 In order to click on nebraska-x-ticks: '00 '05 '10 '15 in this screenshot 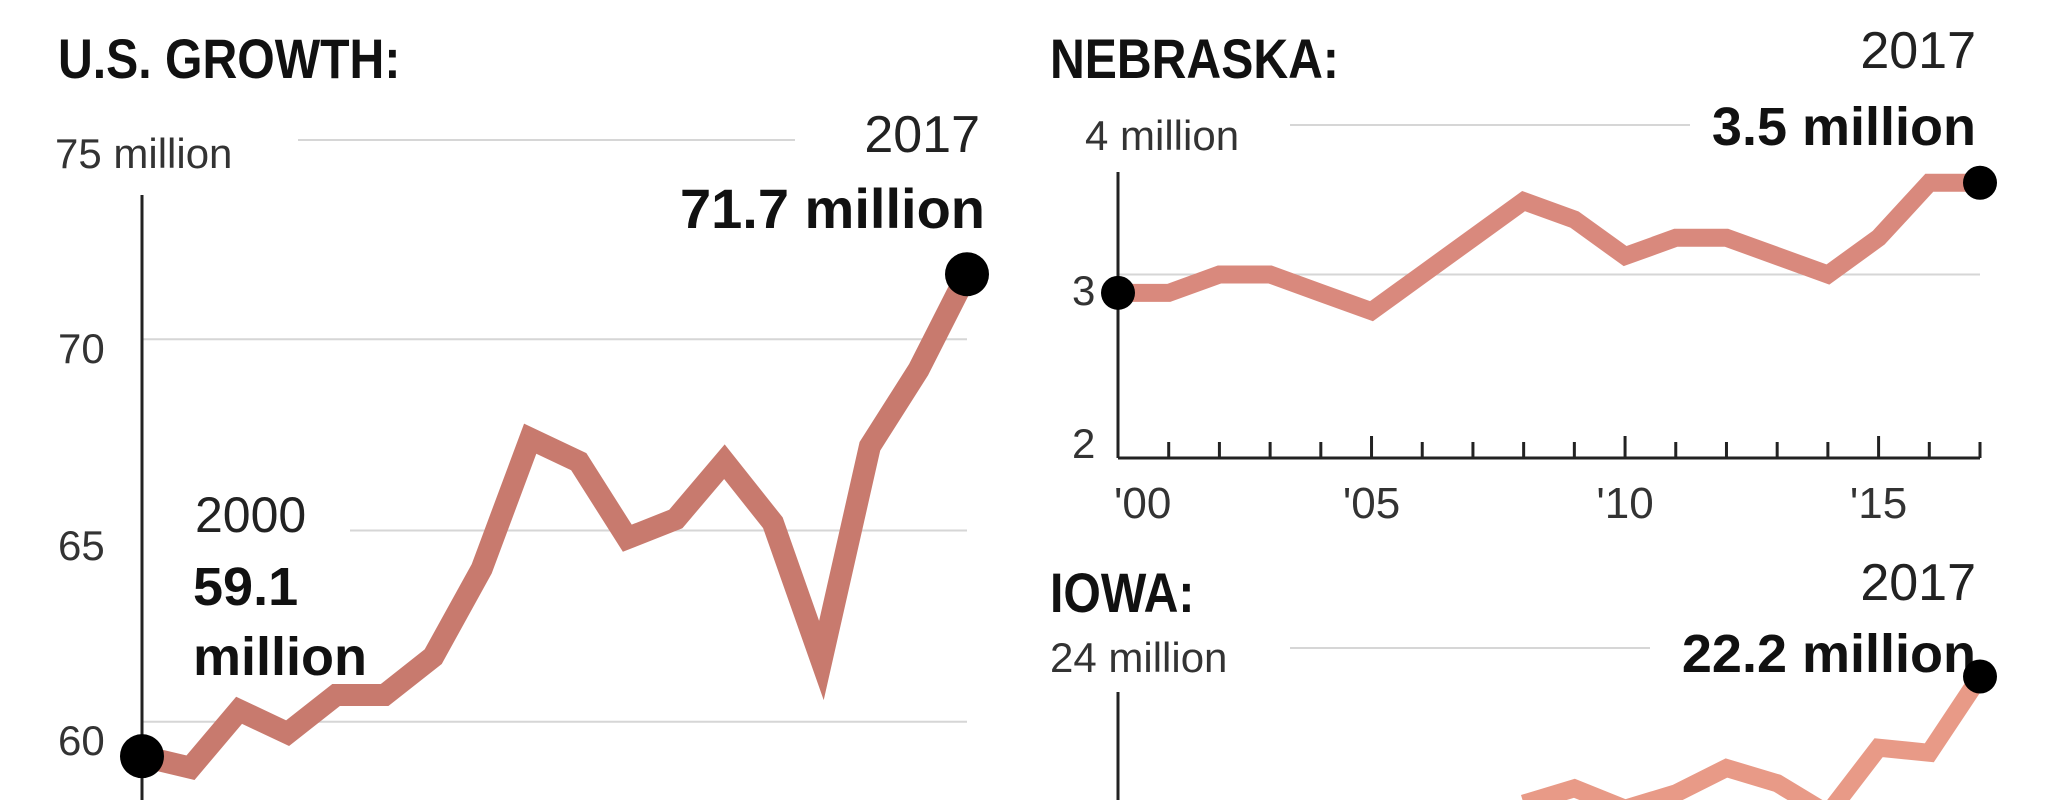, I will do `click(1548, 482)`.